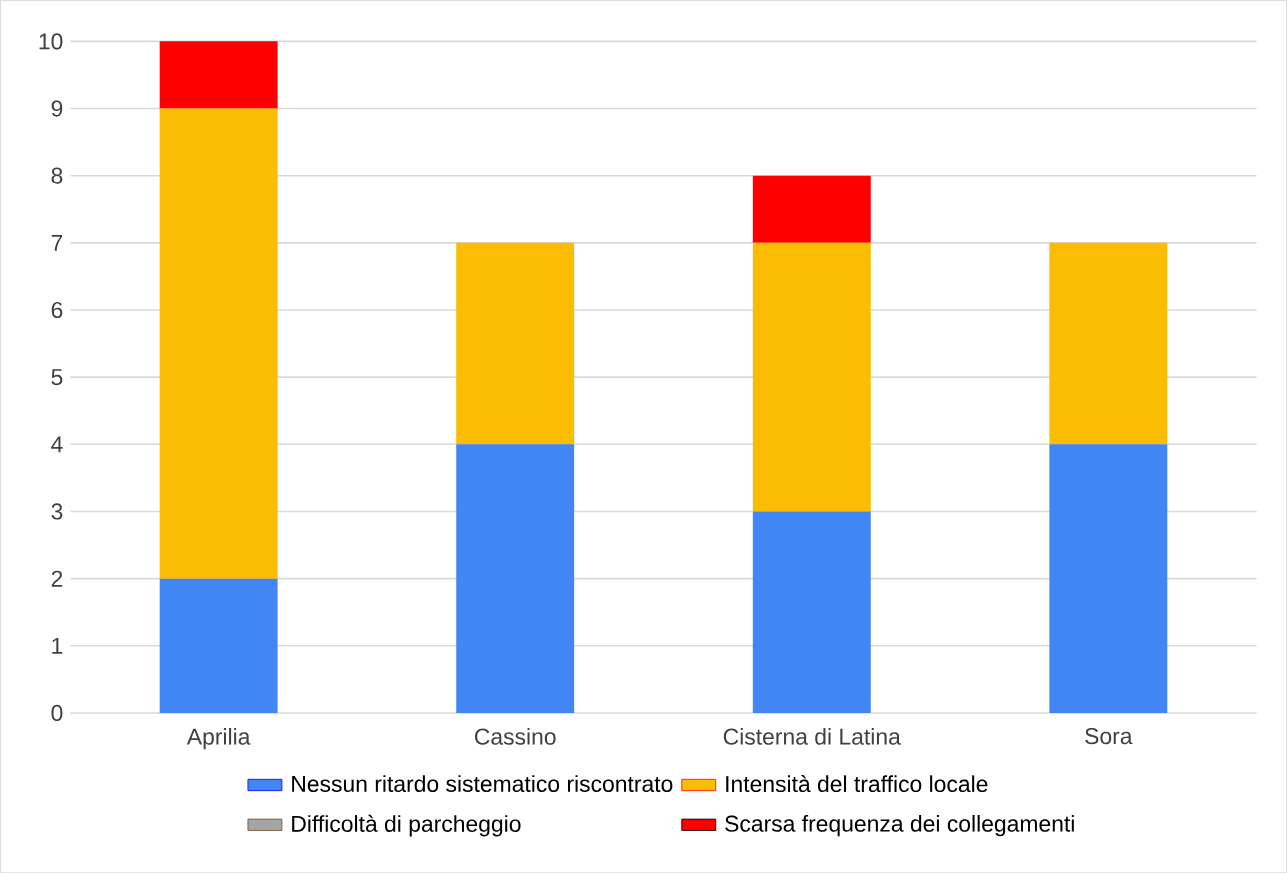 This screenshot has height=873, width=1287. Describe the element at coordinates (899, 825) in the screenshot. I see `legend-label: Scarsa frequenza dei collegamenti` at that location.